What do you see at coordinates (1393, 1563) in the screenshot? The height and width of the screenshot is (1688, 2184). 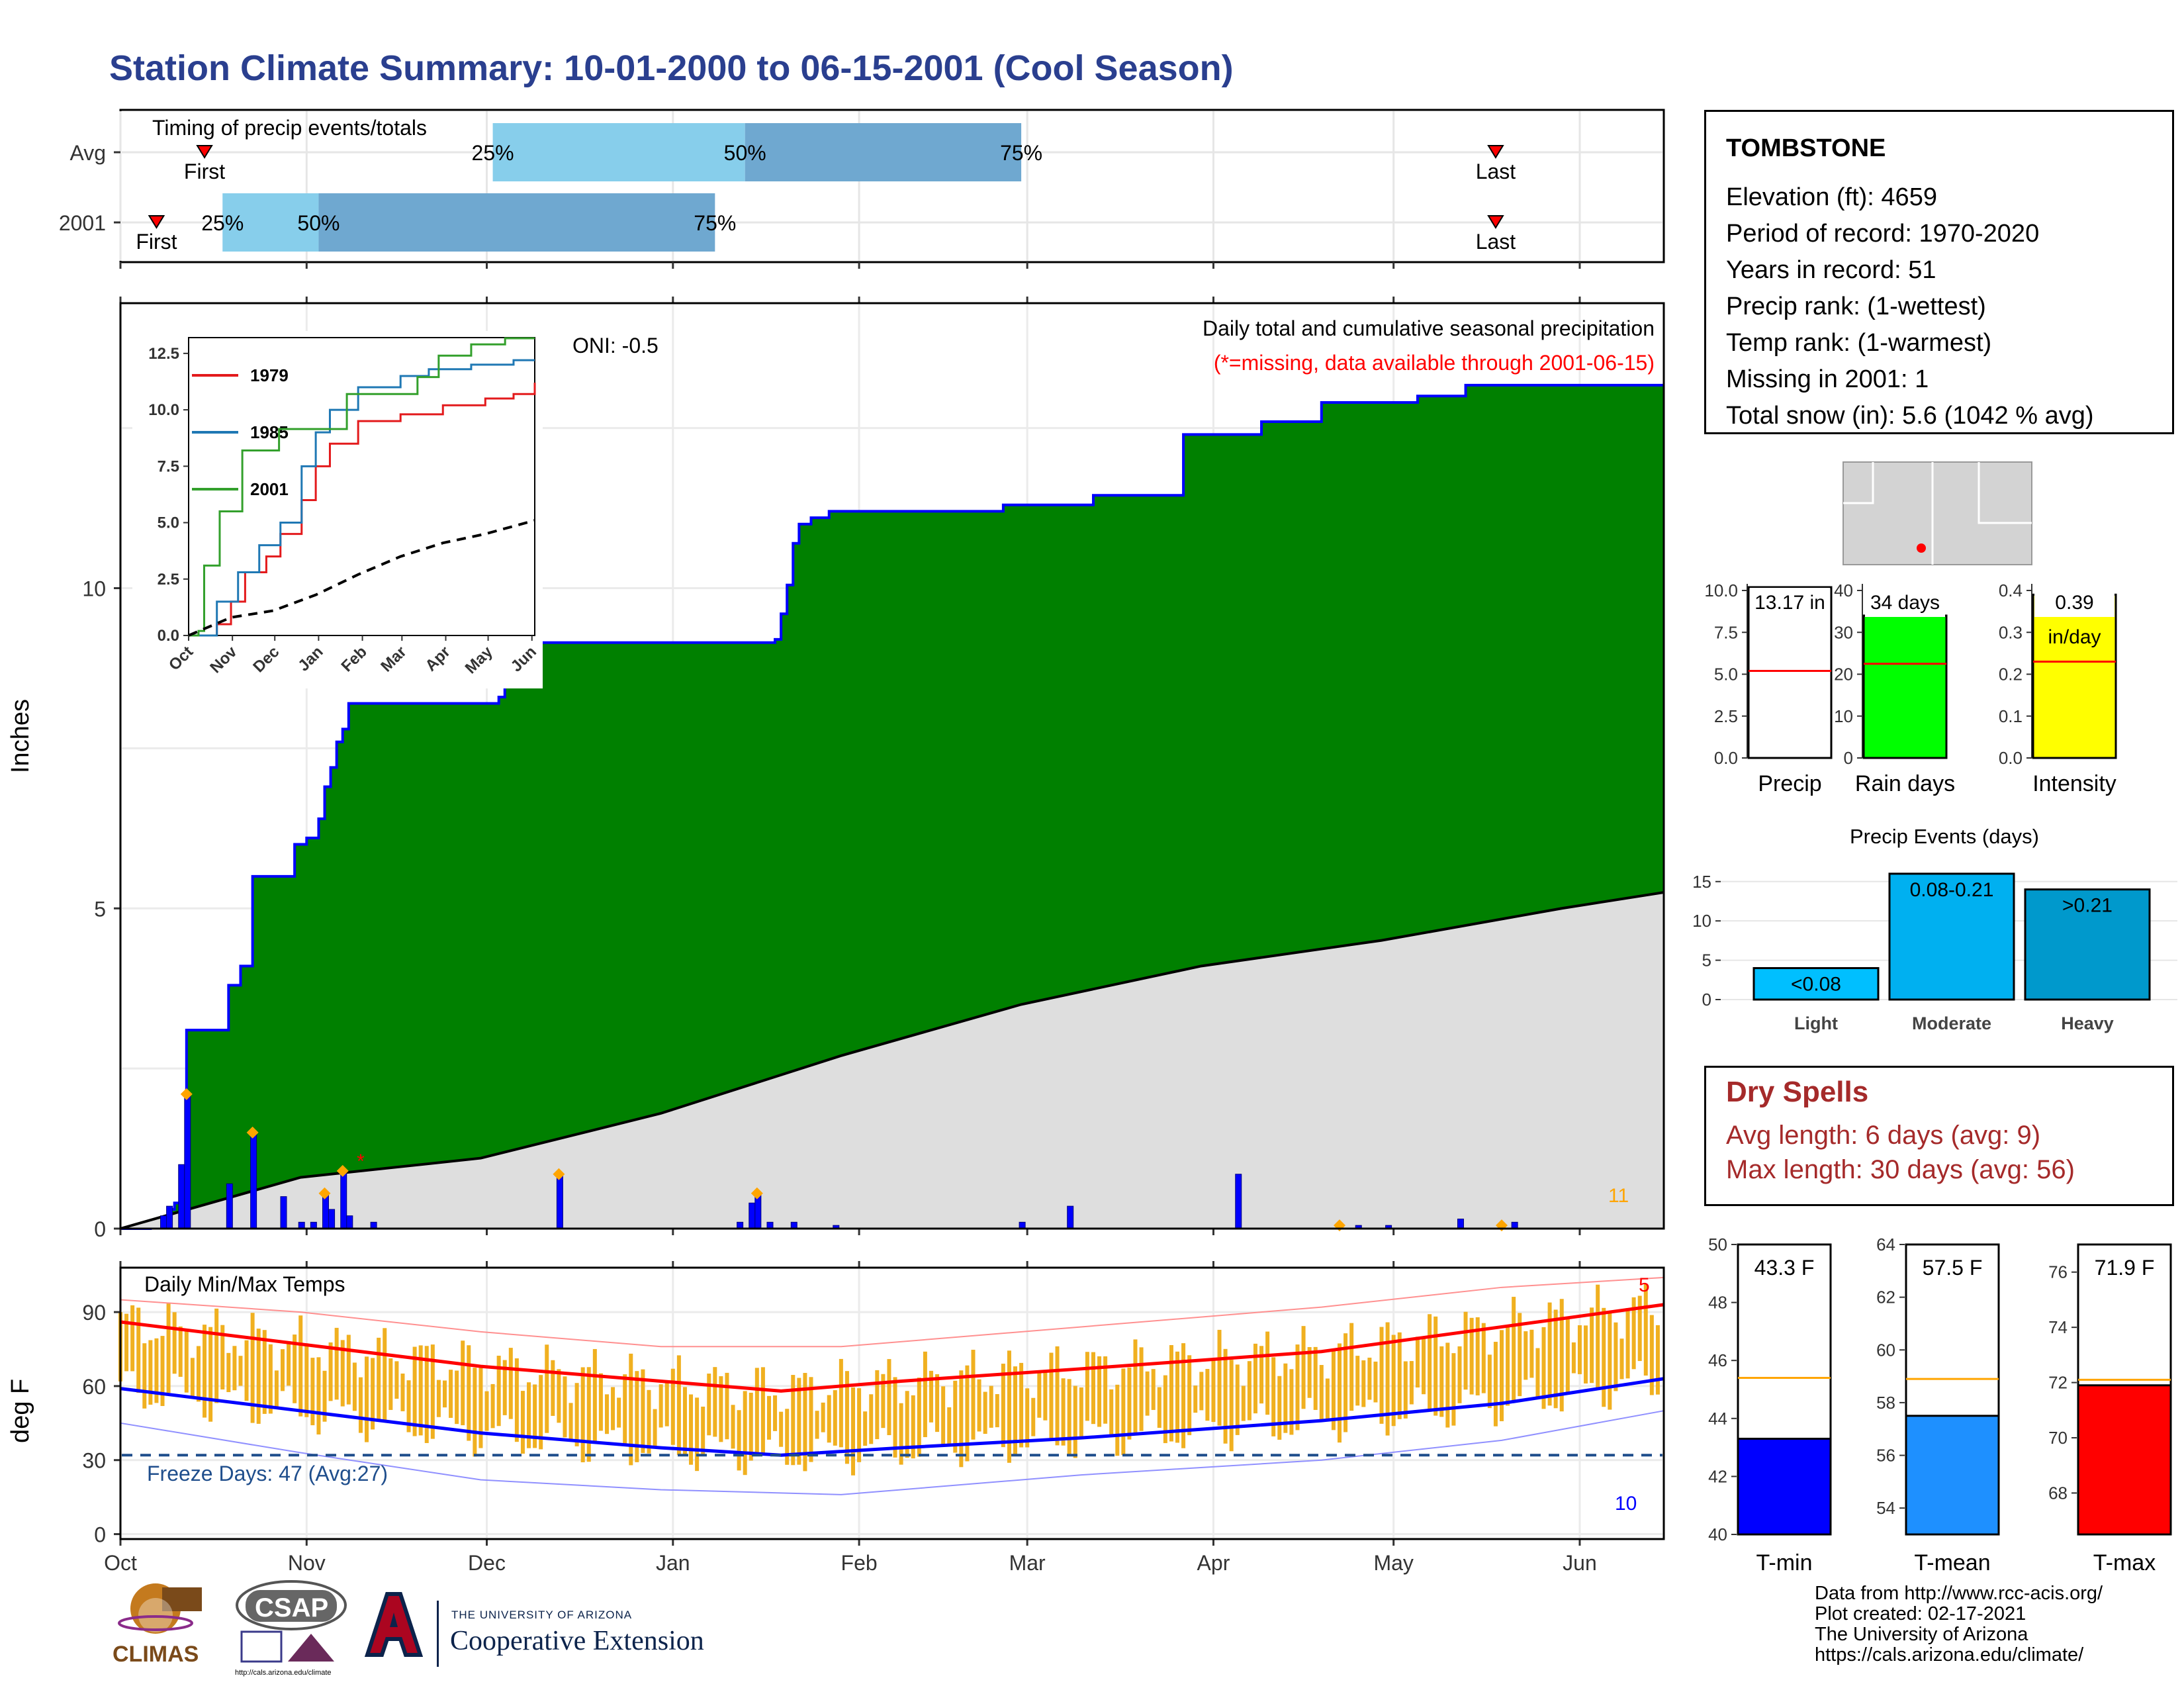 I see `month-label: May` at bounding box center [1393, 1563].